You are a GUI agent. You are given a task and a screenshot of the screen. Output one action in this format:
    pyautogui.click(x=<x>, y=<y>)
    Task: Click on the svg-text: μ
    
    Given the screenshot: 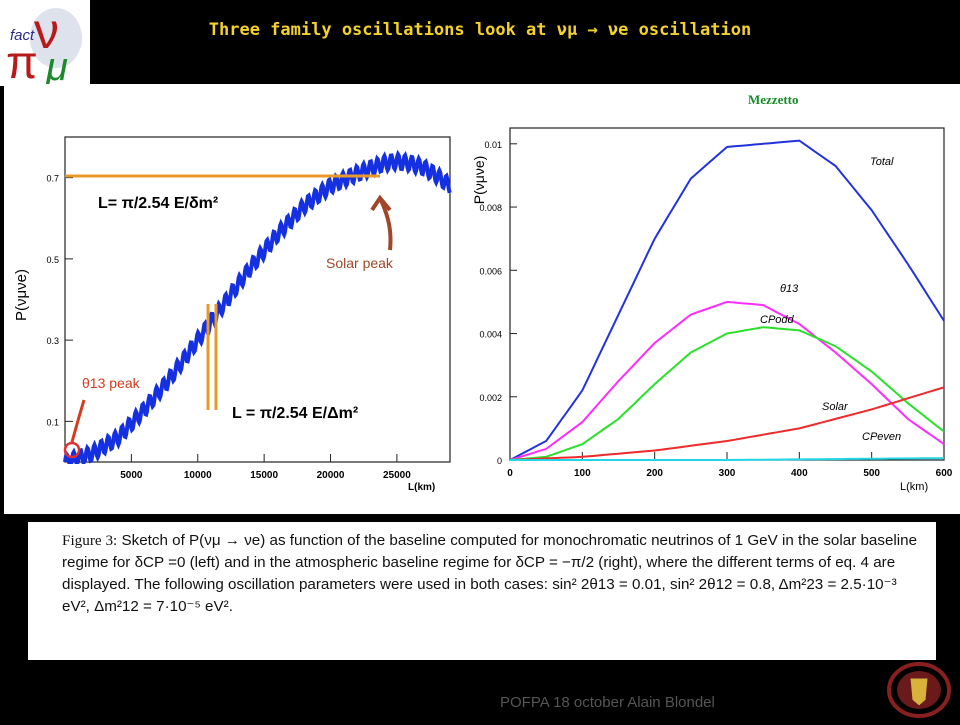 What is the action you would take?
    pyautogui.click(x=56, y=65)
    